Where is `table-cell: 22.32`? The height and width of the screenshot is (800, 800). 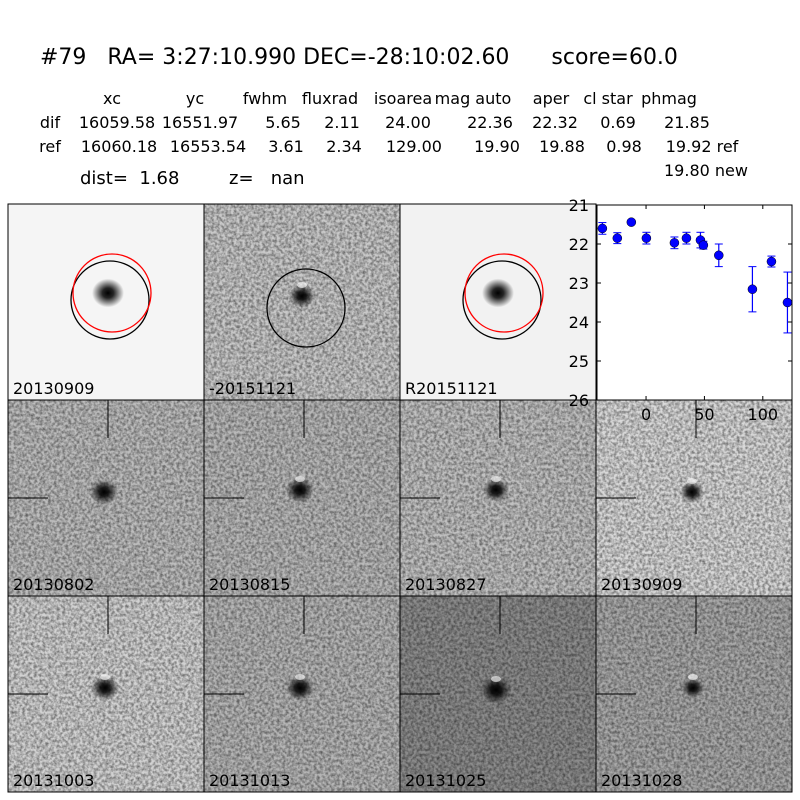 table-cell: 22.32 is located at coordinates (555, 122).